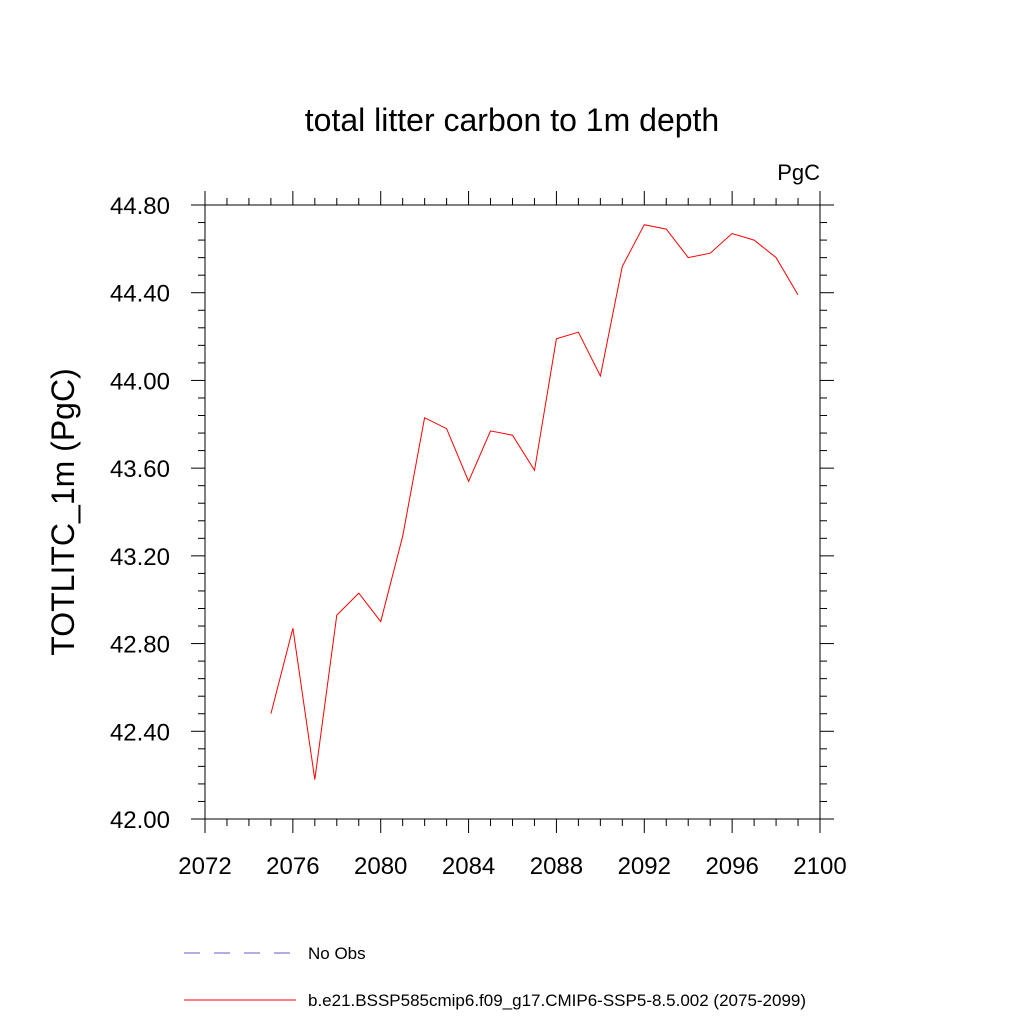  Describe the element at coordinates (556, 866) in the screenshot. I see `x-tick-label: 2088` at that location.